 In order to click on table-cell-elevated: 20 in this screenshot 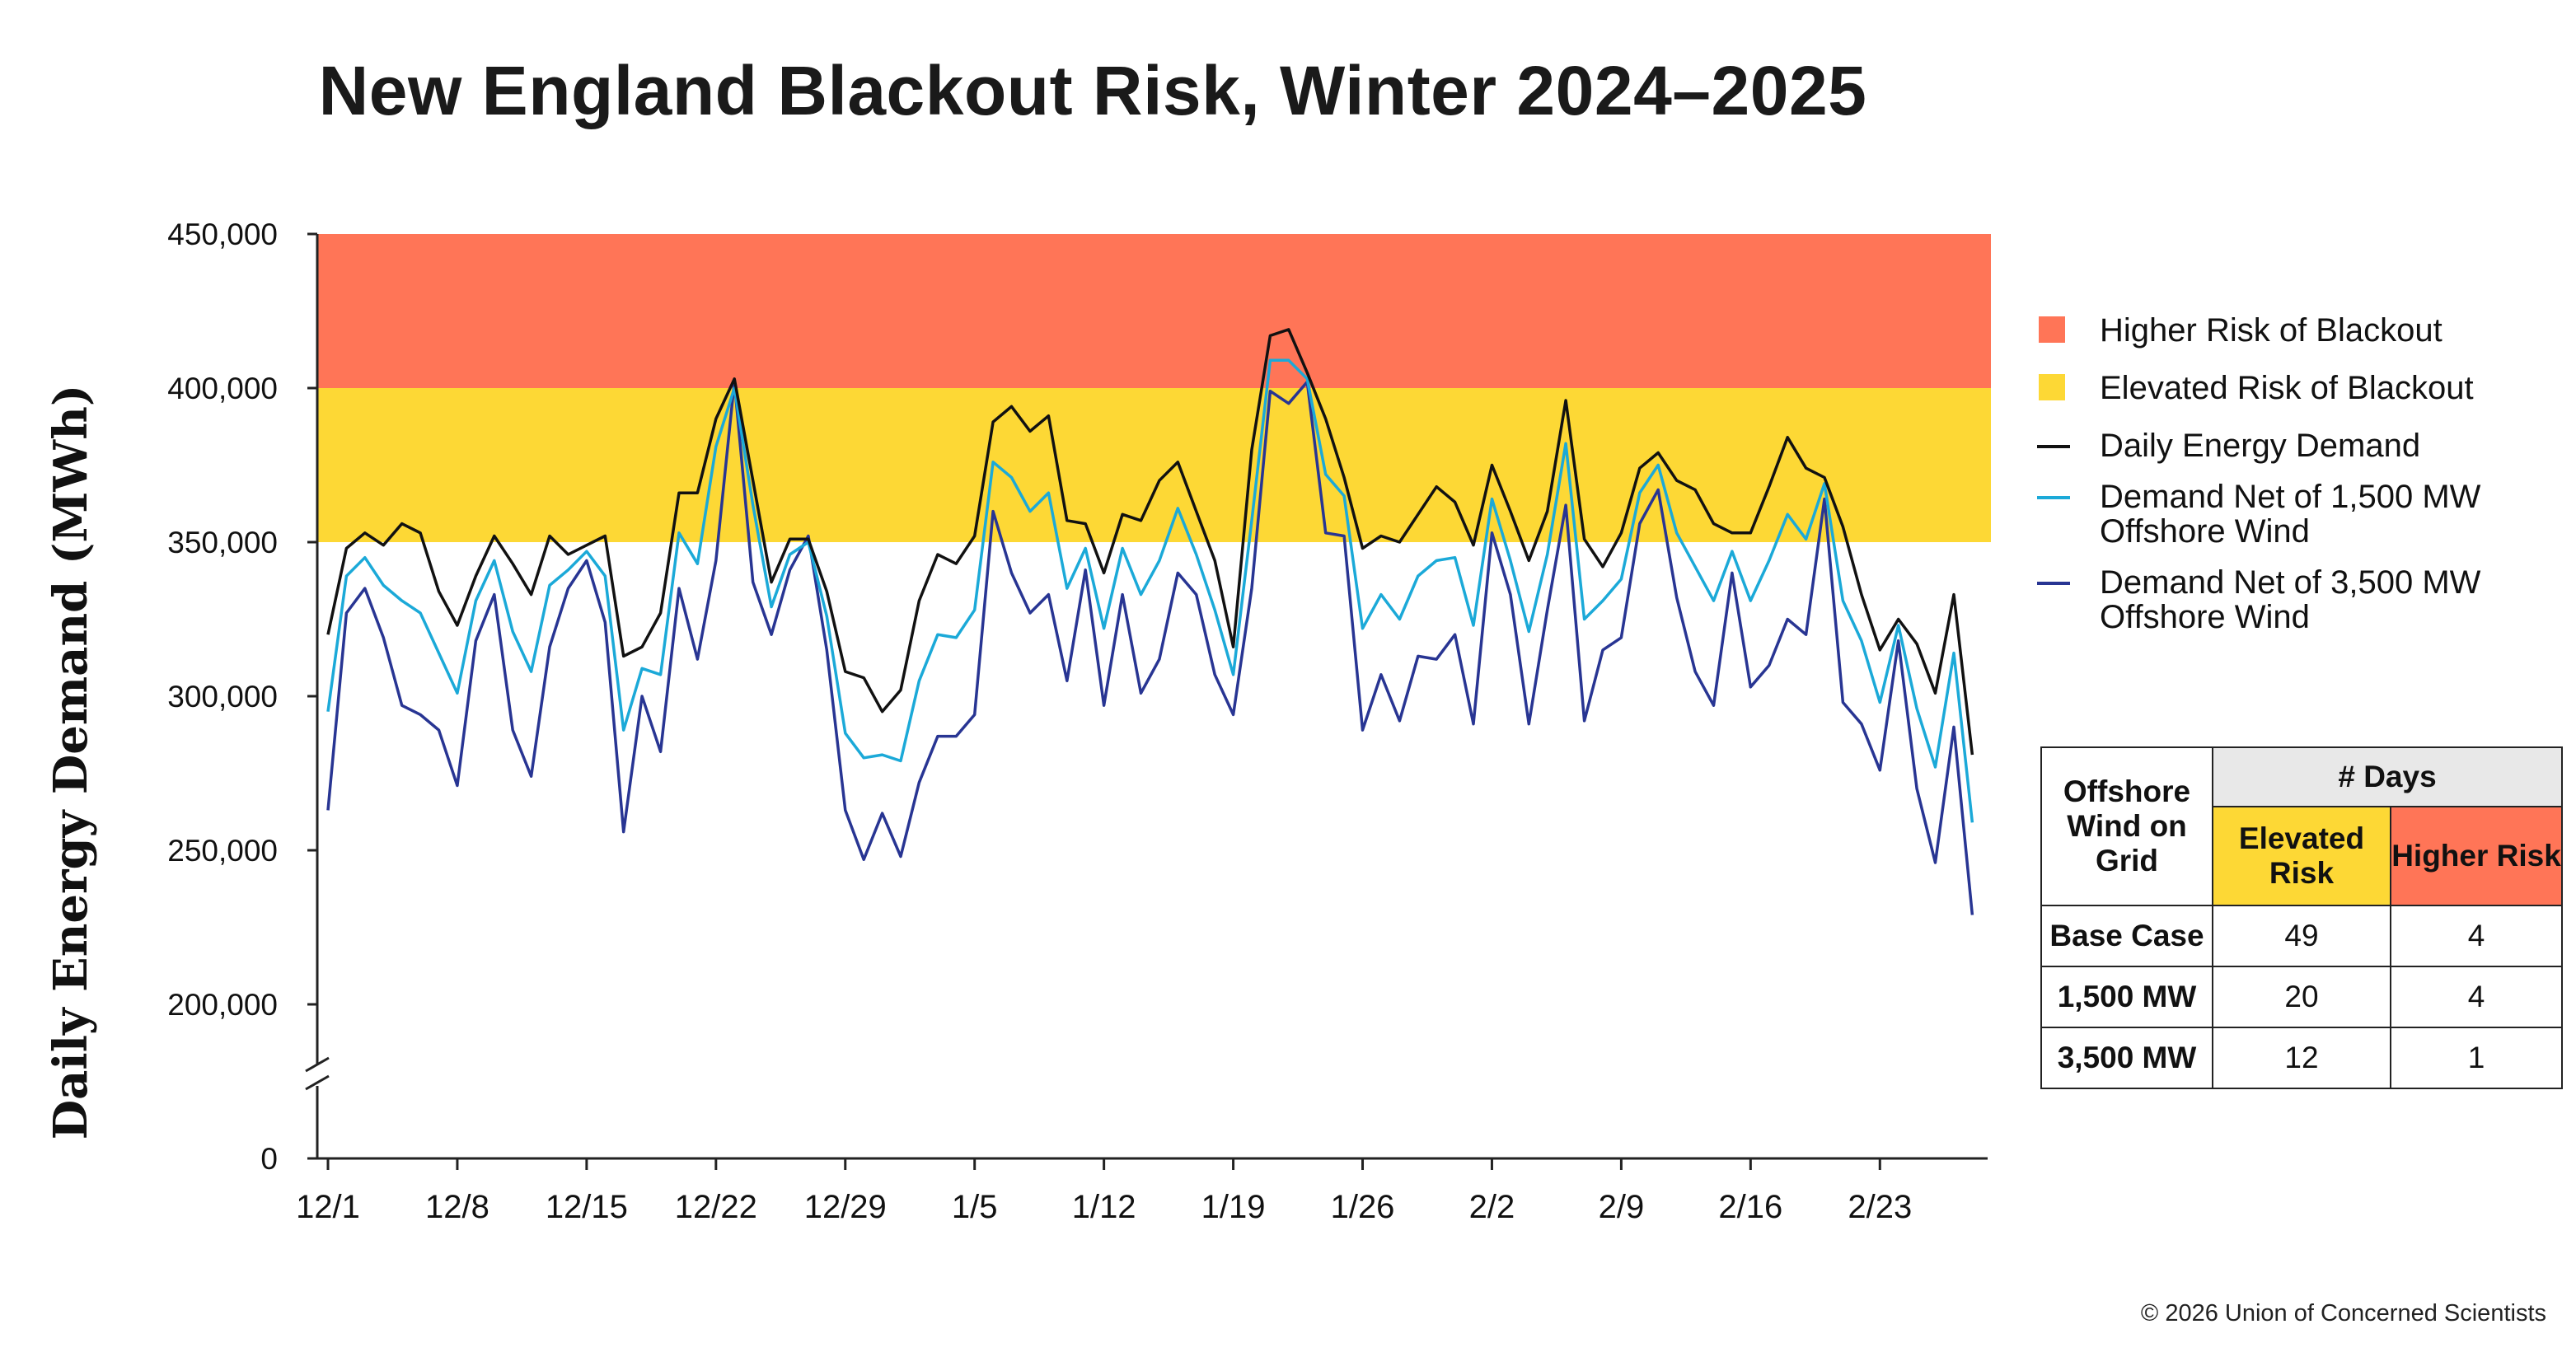, I will do `click(2301, 997)`.